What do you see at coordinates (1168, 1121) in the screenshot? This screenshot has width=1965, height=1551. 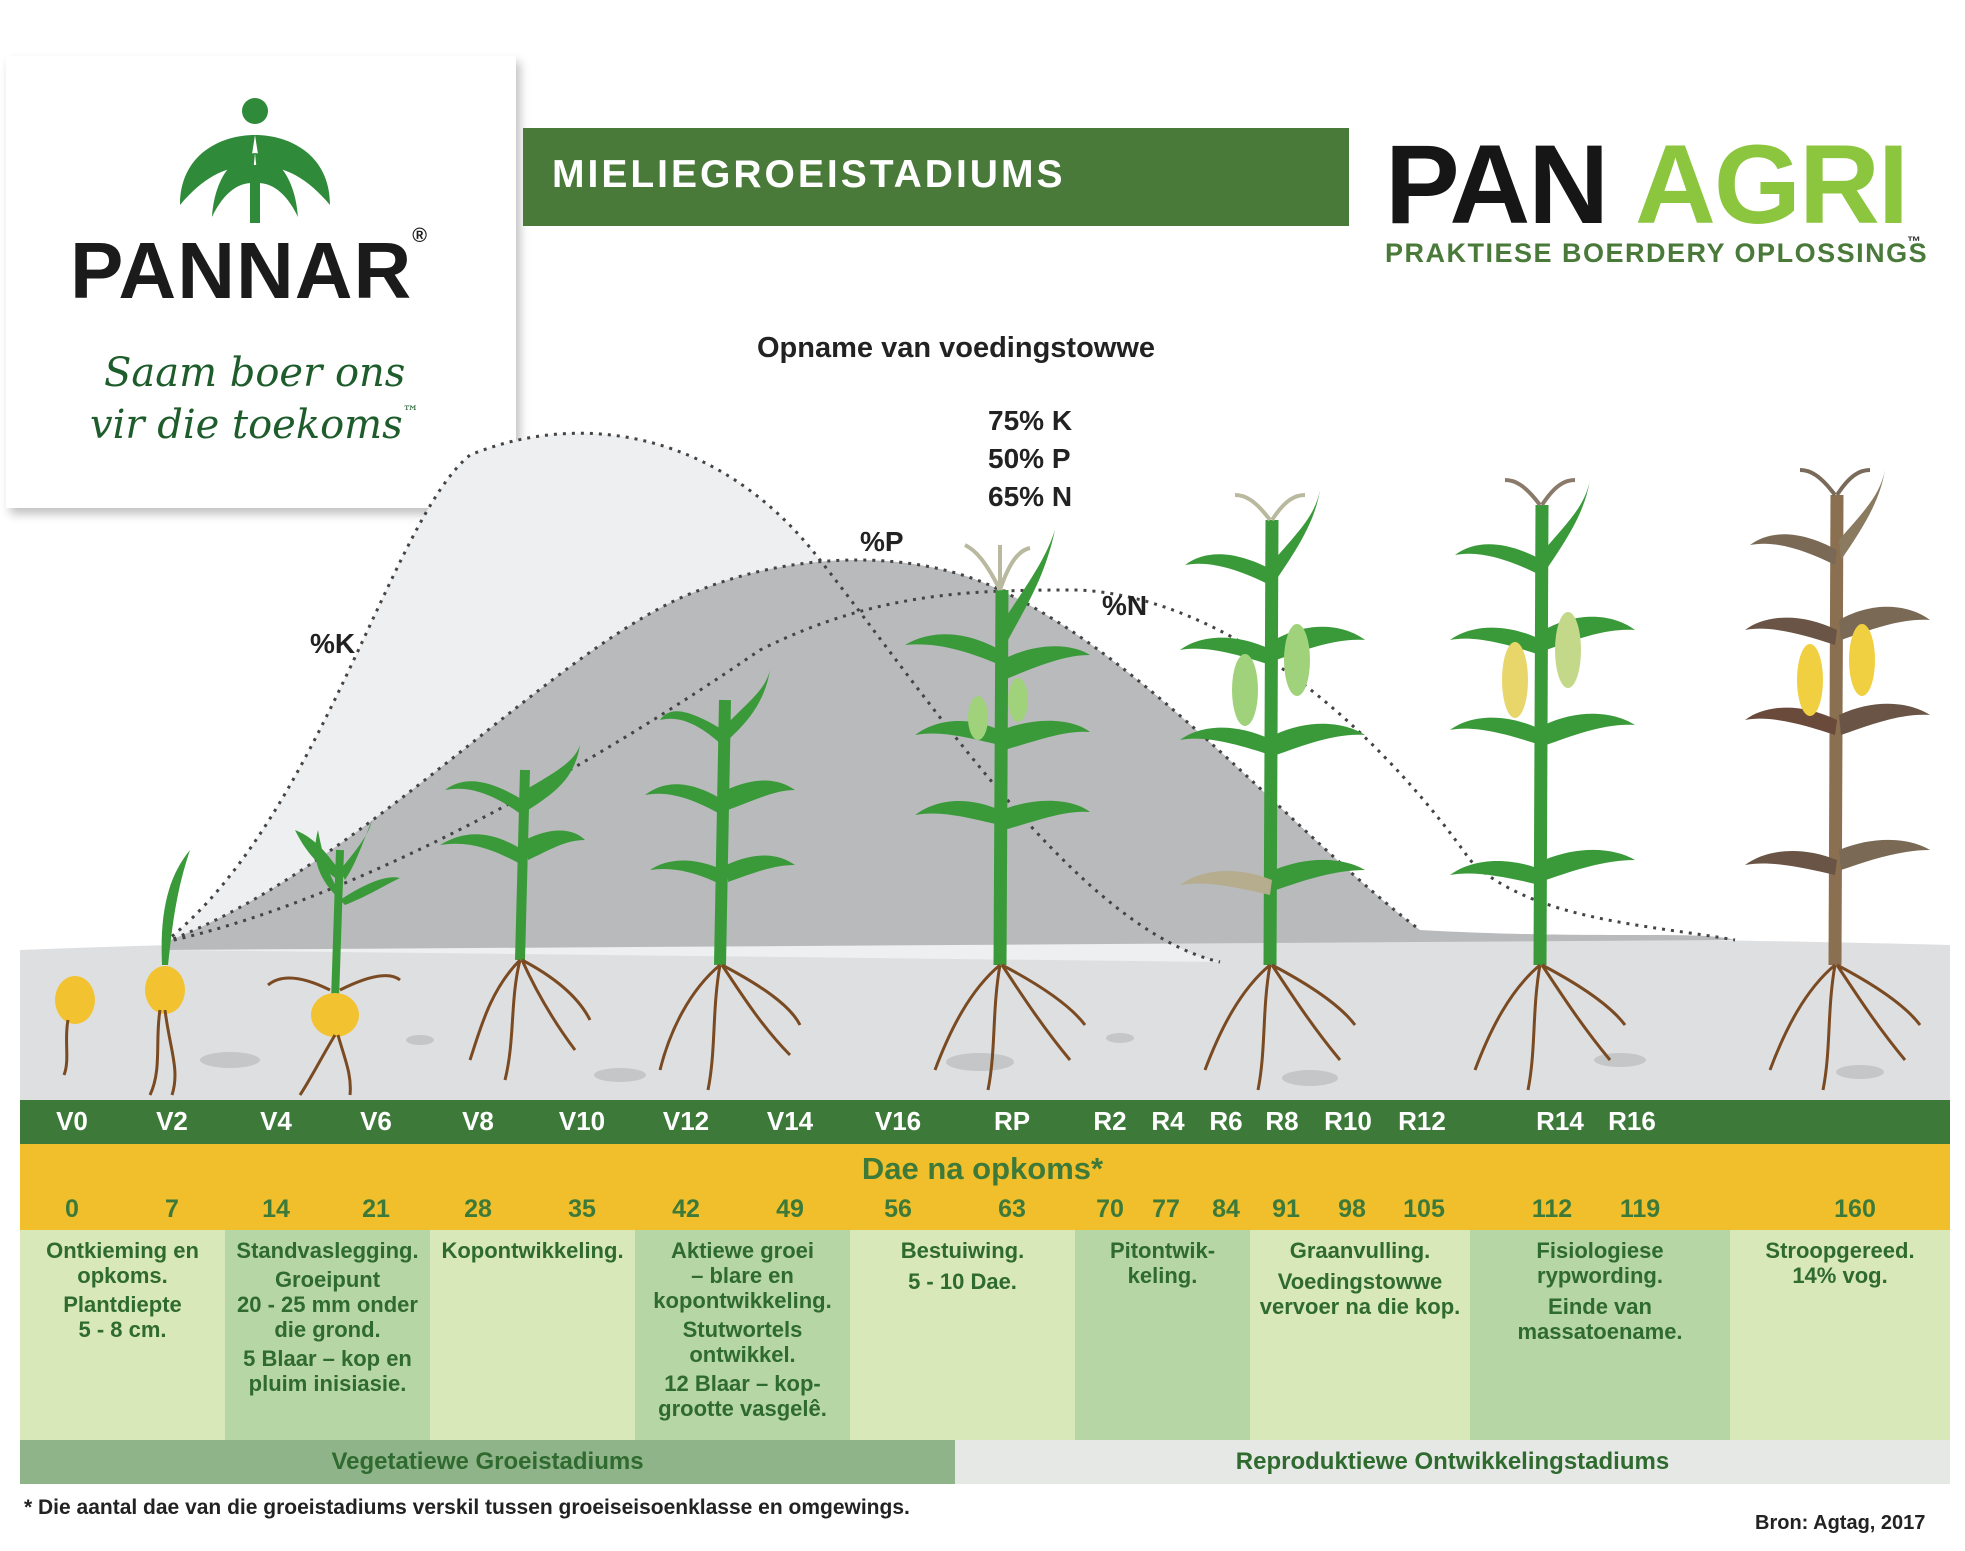 I see `stage-label: R4` at bounding box center [1168, 1121].